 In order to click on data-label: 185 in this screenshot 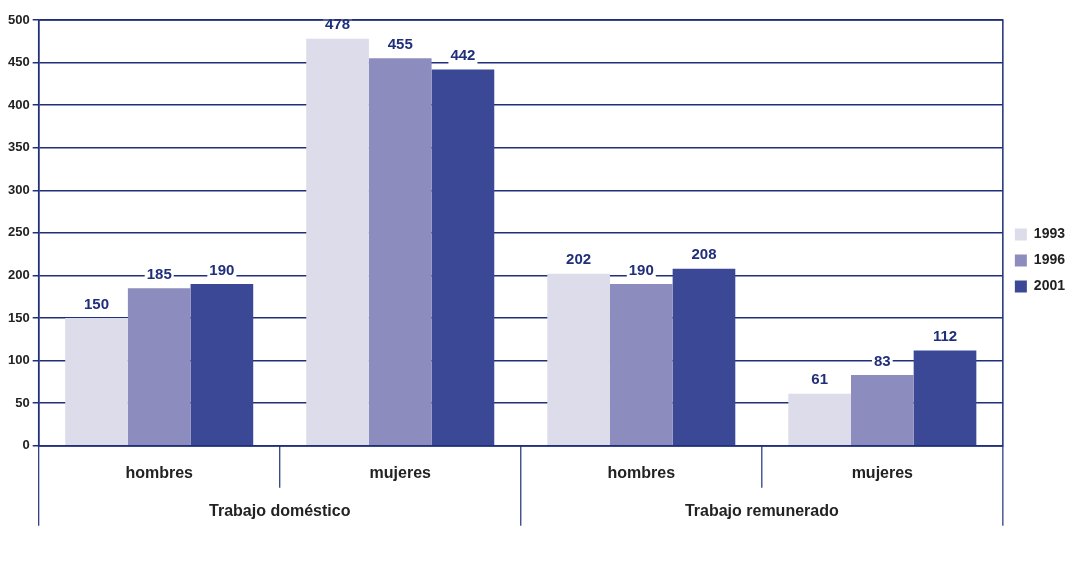, I will do `click(159, 273)`.